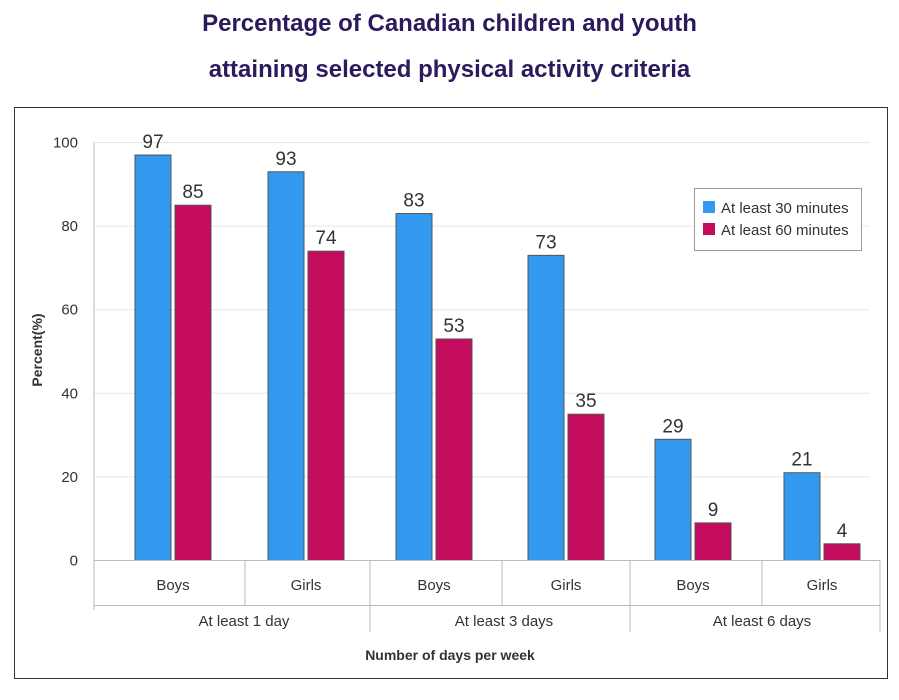  Describe the element at coordinates (74, 561) in the screenshot. I see `y-tick-label: 0` at that location.